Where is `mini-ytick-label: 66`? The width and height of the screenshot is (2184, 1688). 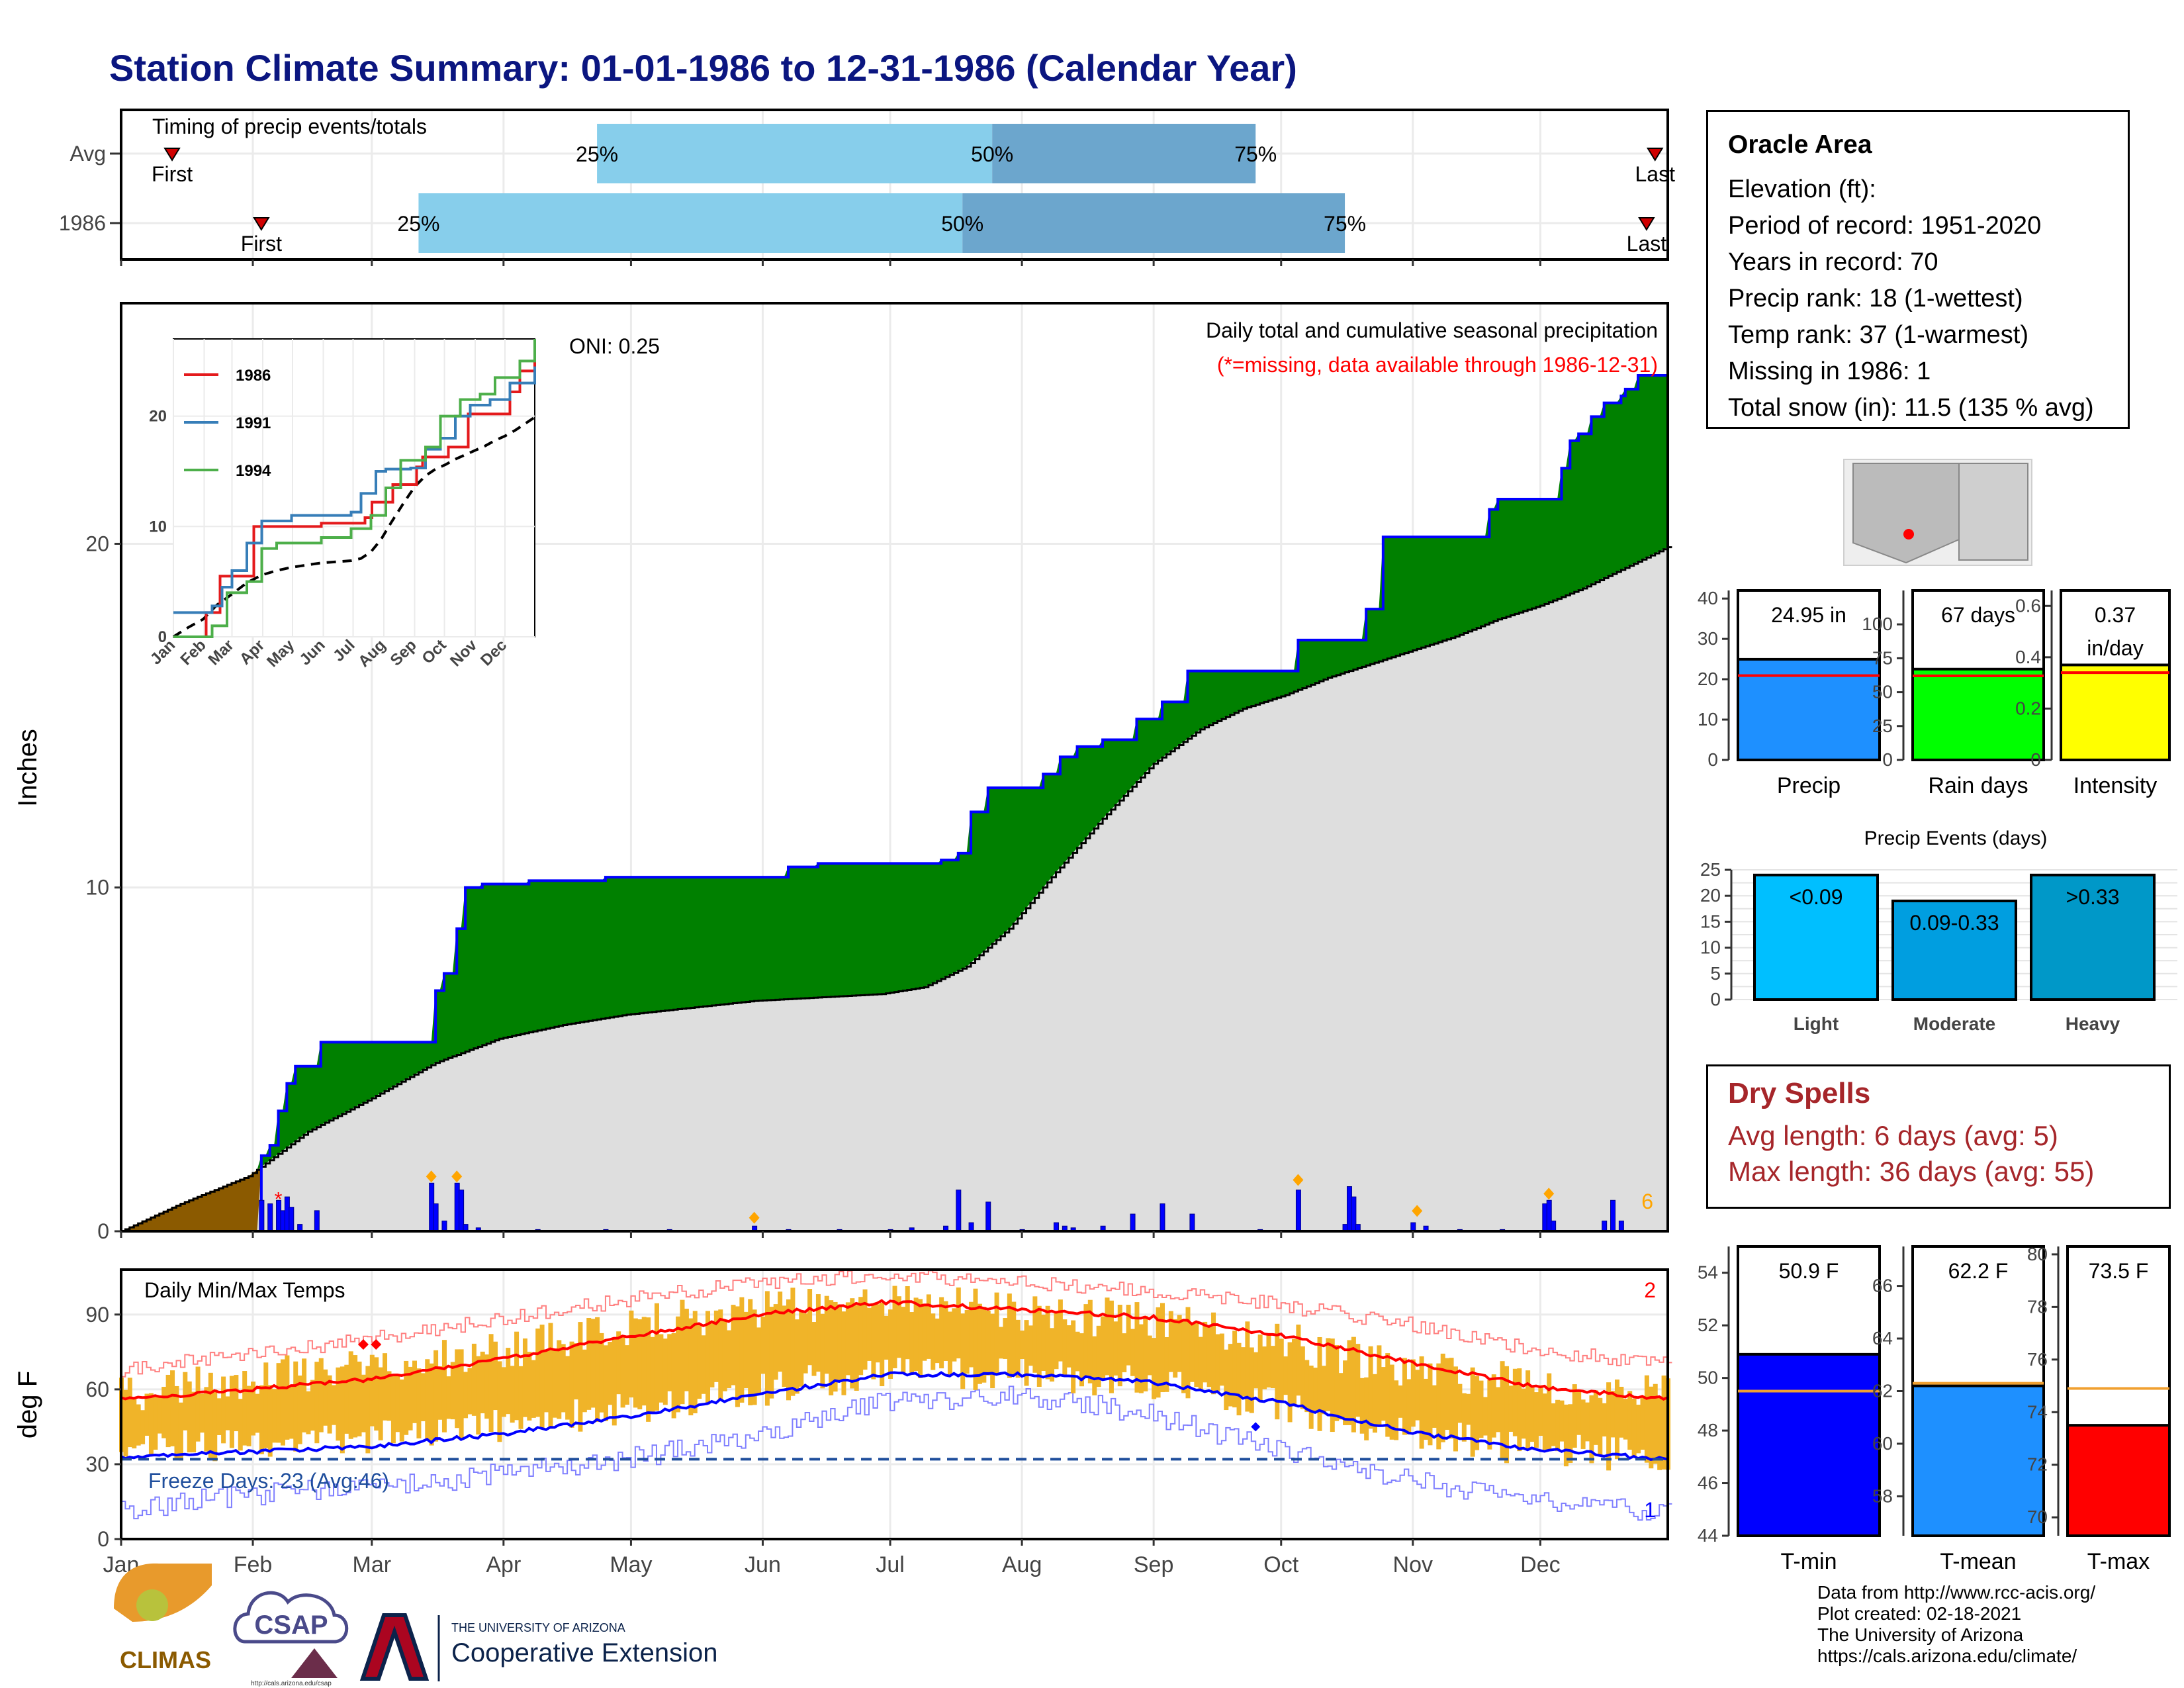 mini-ytick-label: 66 is located at coordinates (1883, 1286).